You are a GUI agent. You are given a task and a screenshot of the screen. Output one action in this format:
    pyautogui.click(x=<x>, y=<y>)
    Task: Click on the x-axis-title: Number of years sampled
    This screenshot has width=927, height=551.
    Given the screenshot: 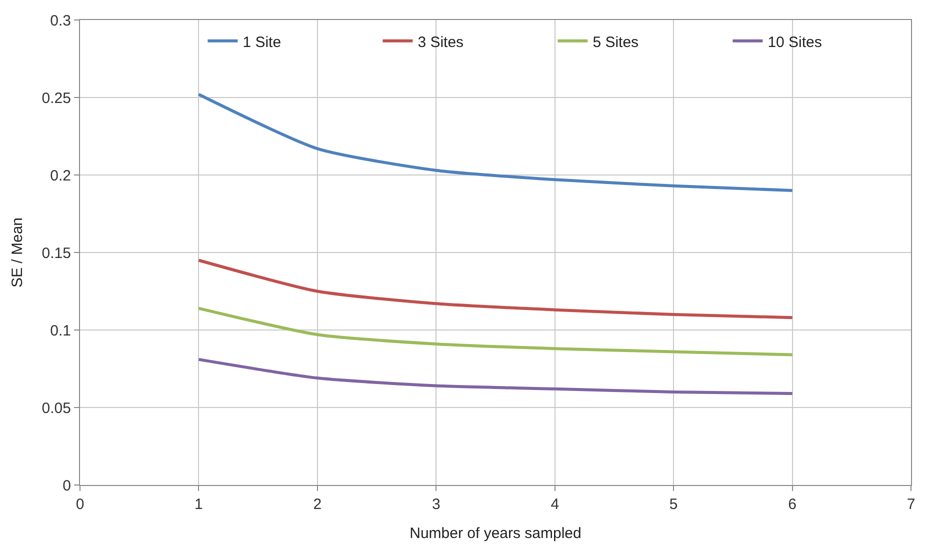 What is the action you would take?
    pyautogui.click(x=496, y=533)
    